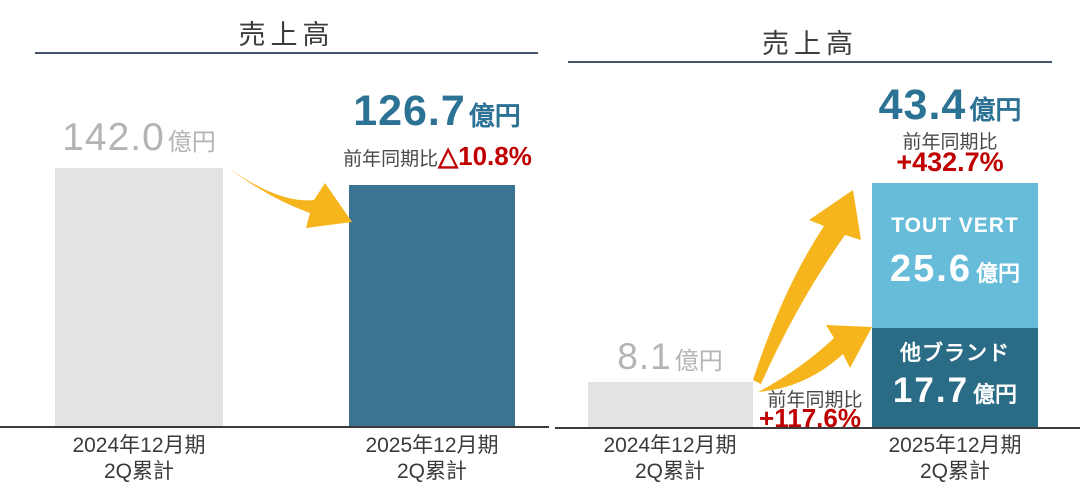  I want to click on right-stacked-segment-toutvert: TOUT VERT 25.6 億円, so click(955, 255).